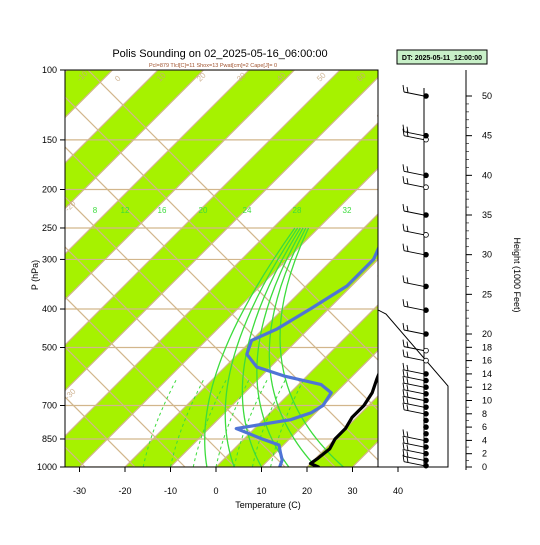 Image resolution: width=540 pixels, height=545 pixels. What do you see at coordinates (268, 505) in the screenshot?
I see `x-axis-title: Temperature (C)` at bounding box center [268, 505].